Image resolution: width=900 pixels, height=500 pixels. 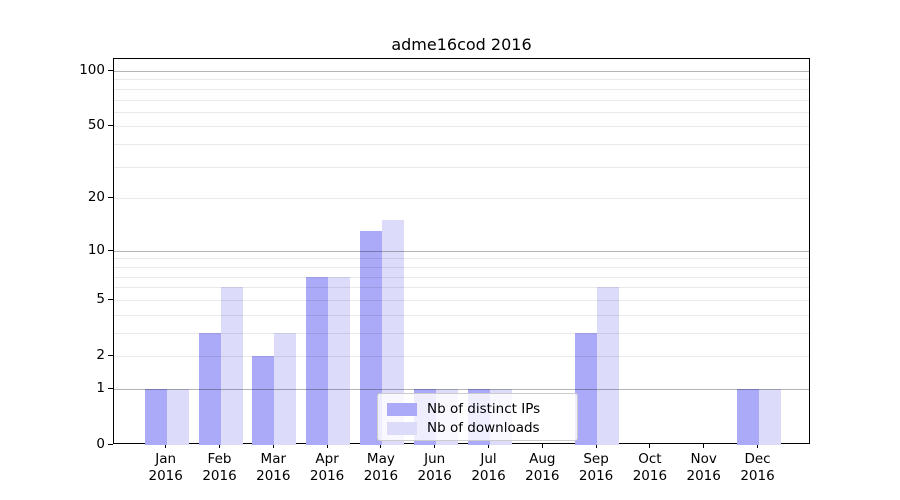 I want to click on y-tick-label-0: 0, so click(x=100, y=444).